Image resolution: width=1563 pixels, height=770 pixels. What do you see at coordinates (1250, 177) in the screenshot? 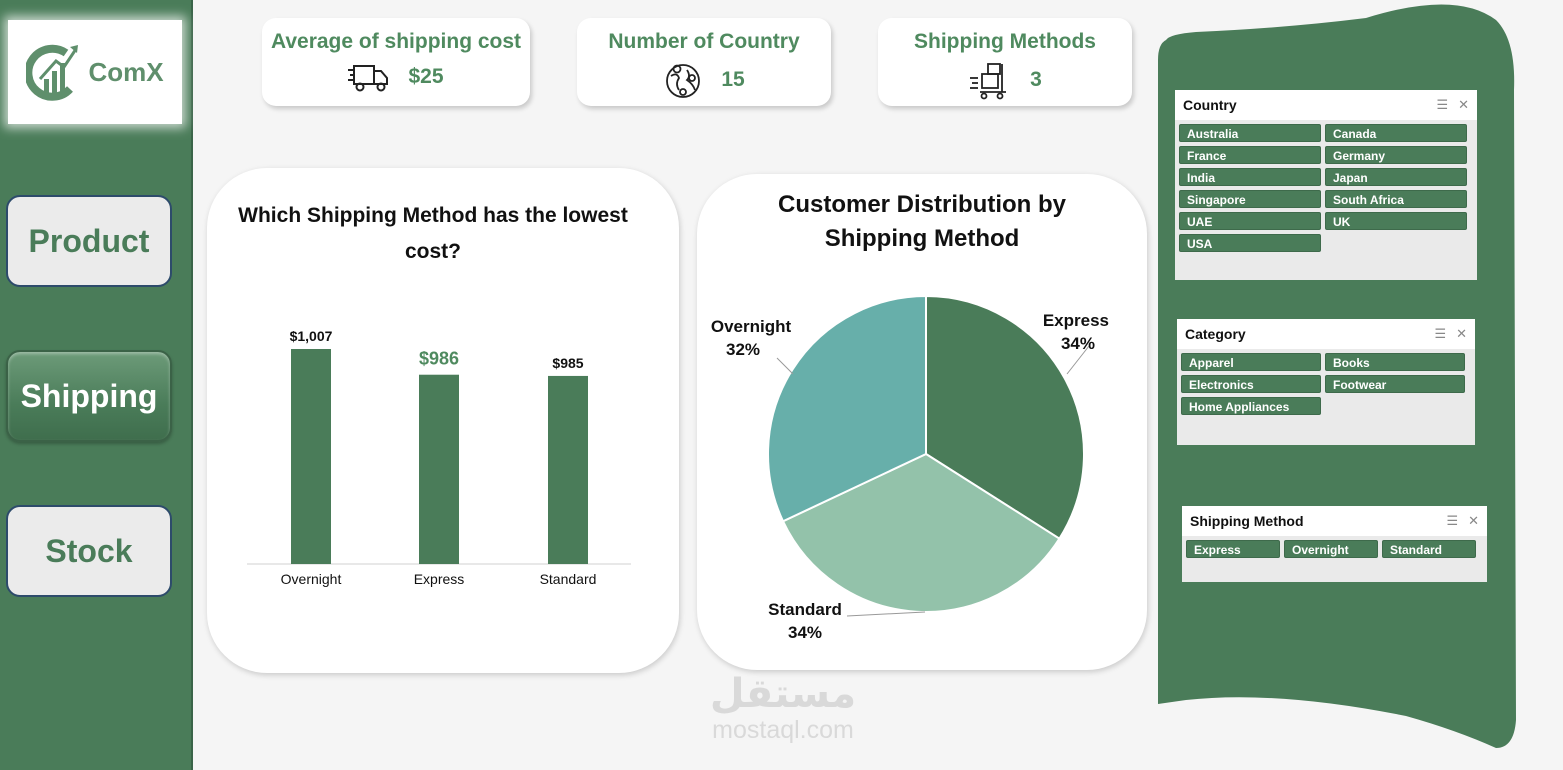
I see `slicer-item: India` at bounding box center [1250, 177].